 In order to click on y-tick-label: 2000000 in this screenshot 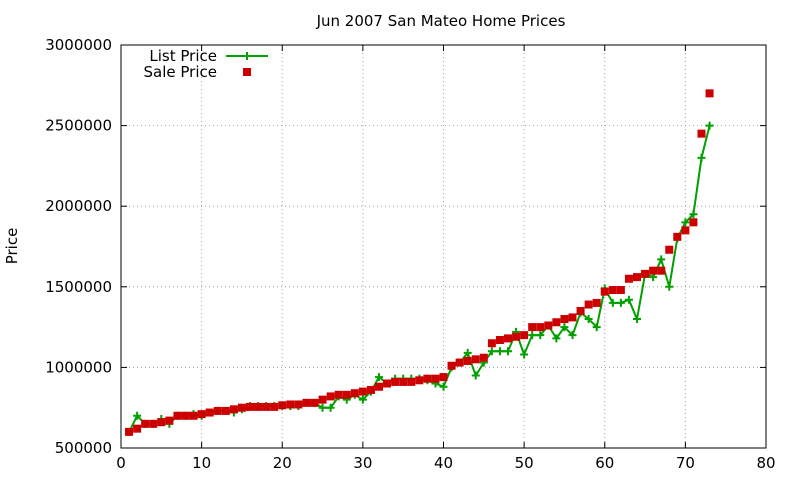, I will do `click(78, 206)`.